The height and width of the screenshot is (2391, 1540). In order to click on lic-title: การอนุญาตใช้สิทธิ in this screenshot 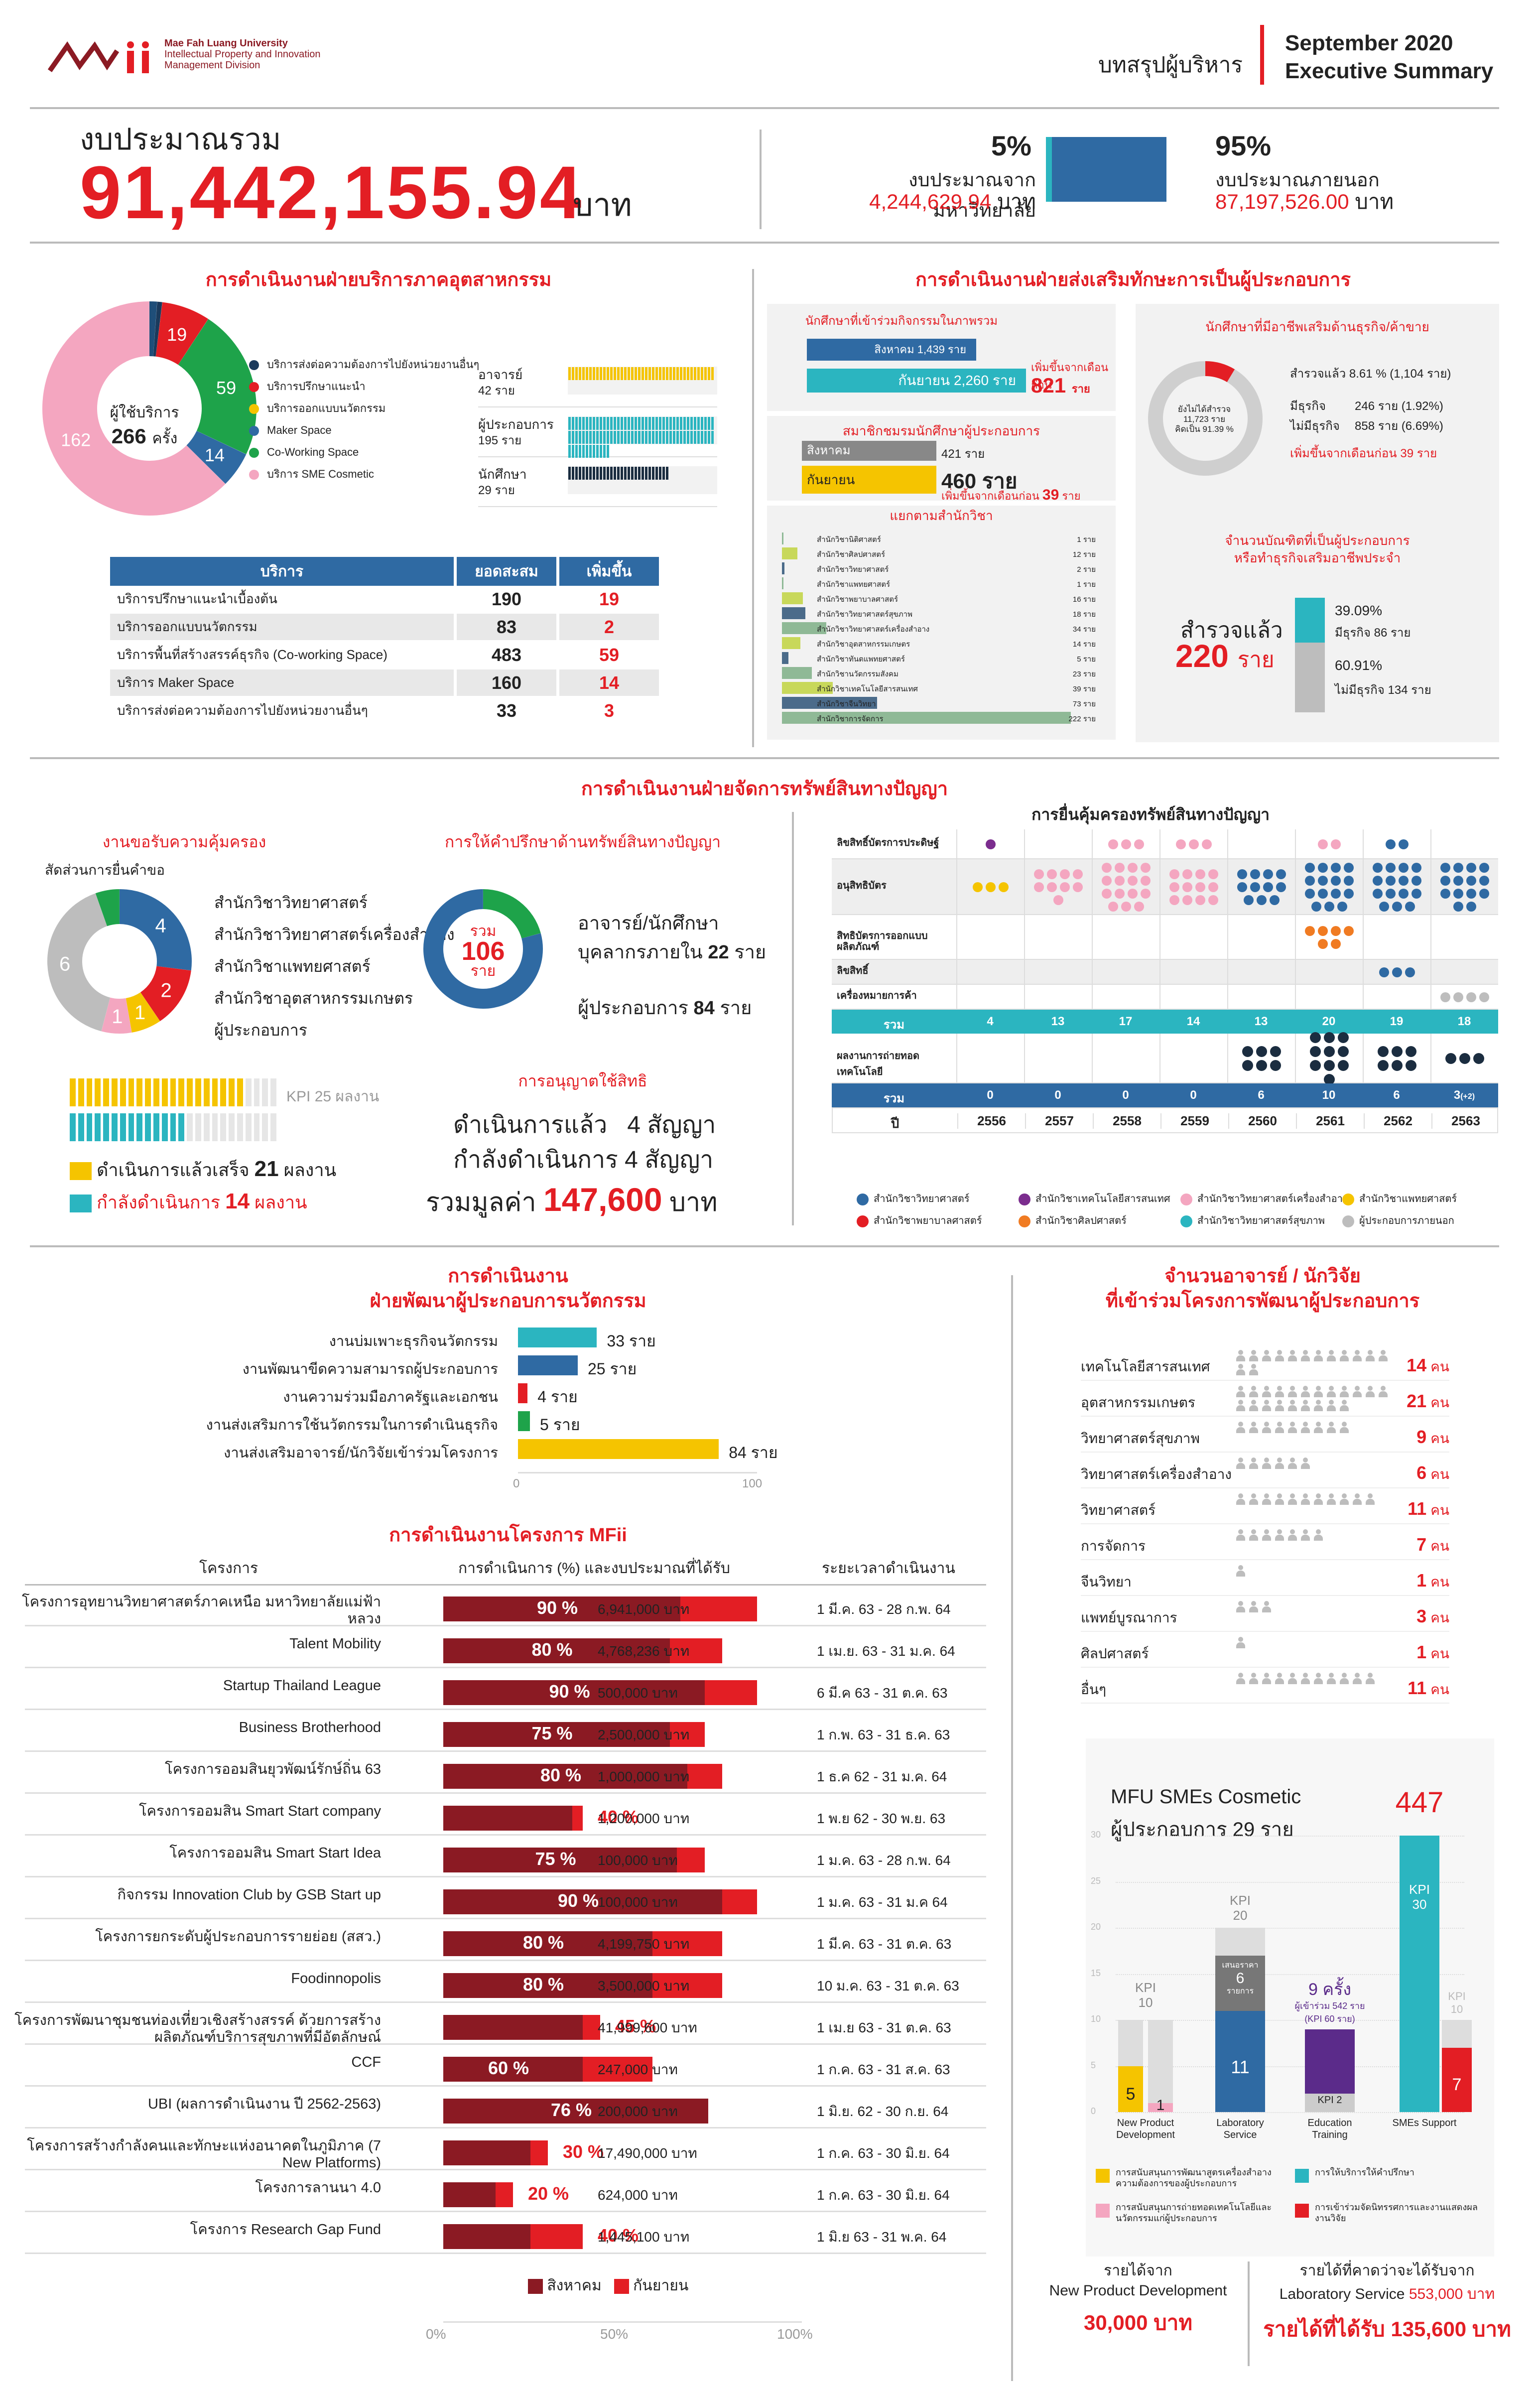, I will do `click(582, 1081)`.